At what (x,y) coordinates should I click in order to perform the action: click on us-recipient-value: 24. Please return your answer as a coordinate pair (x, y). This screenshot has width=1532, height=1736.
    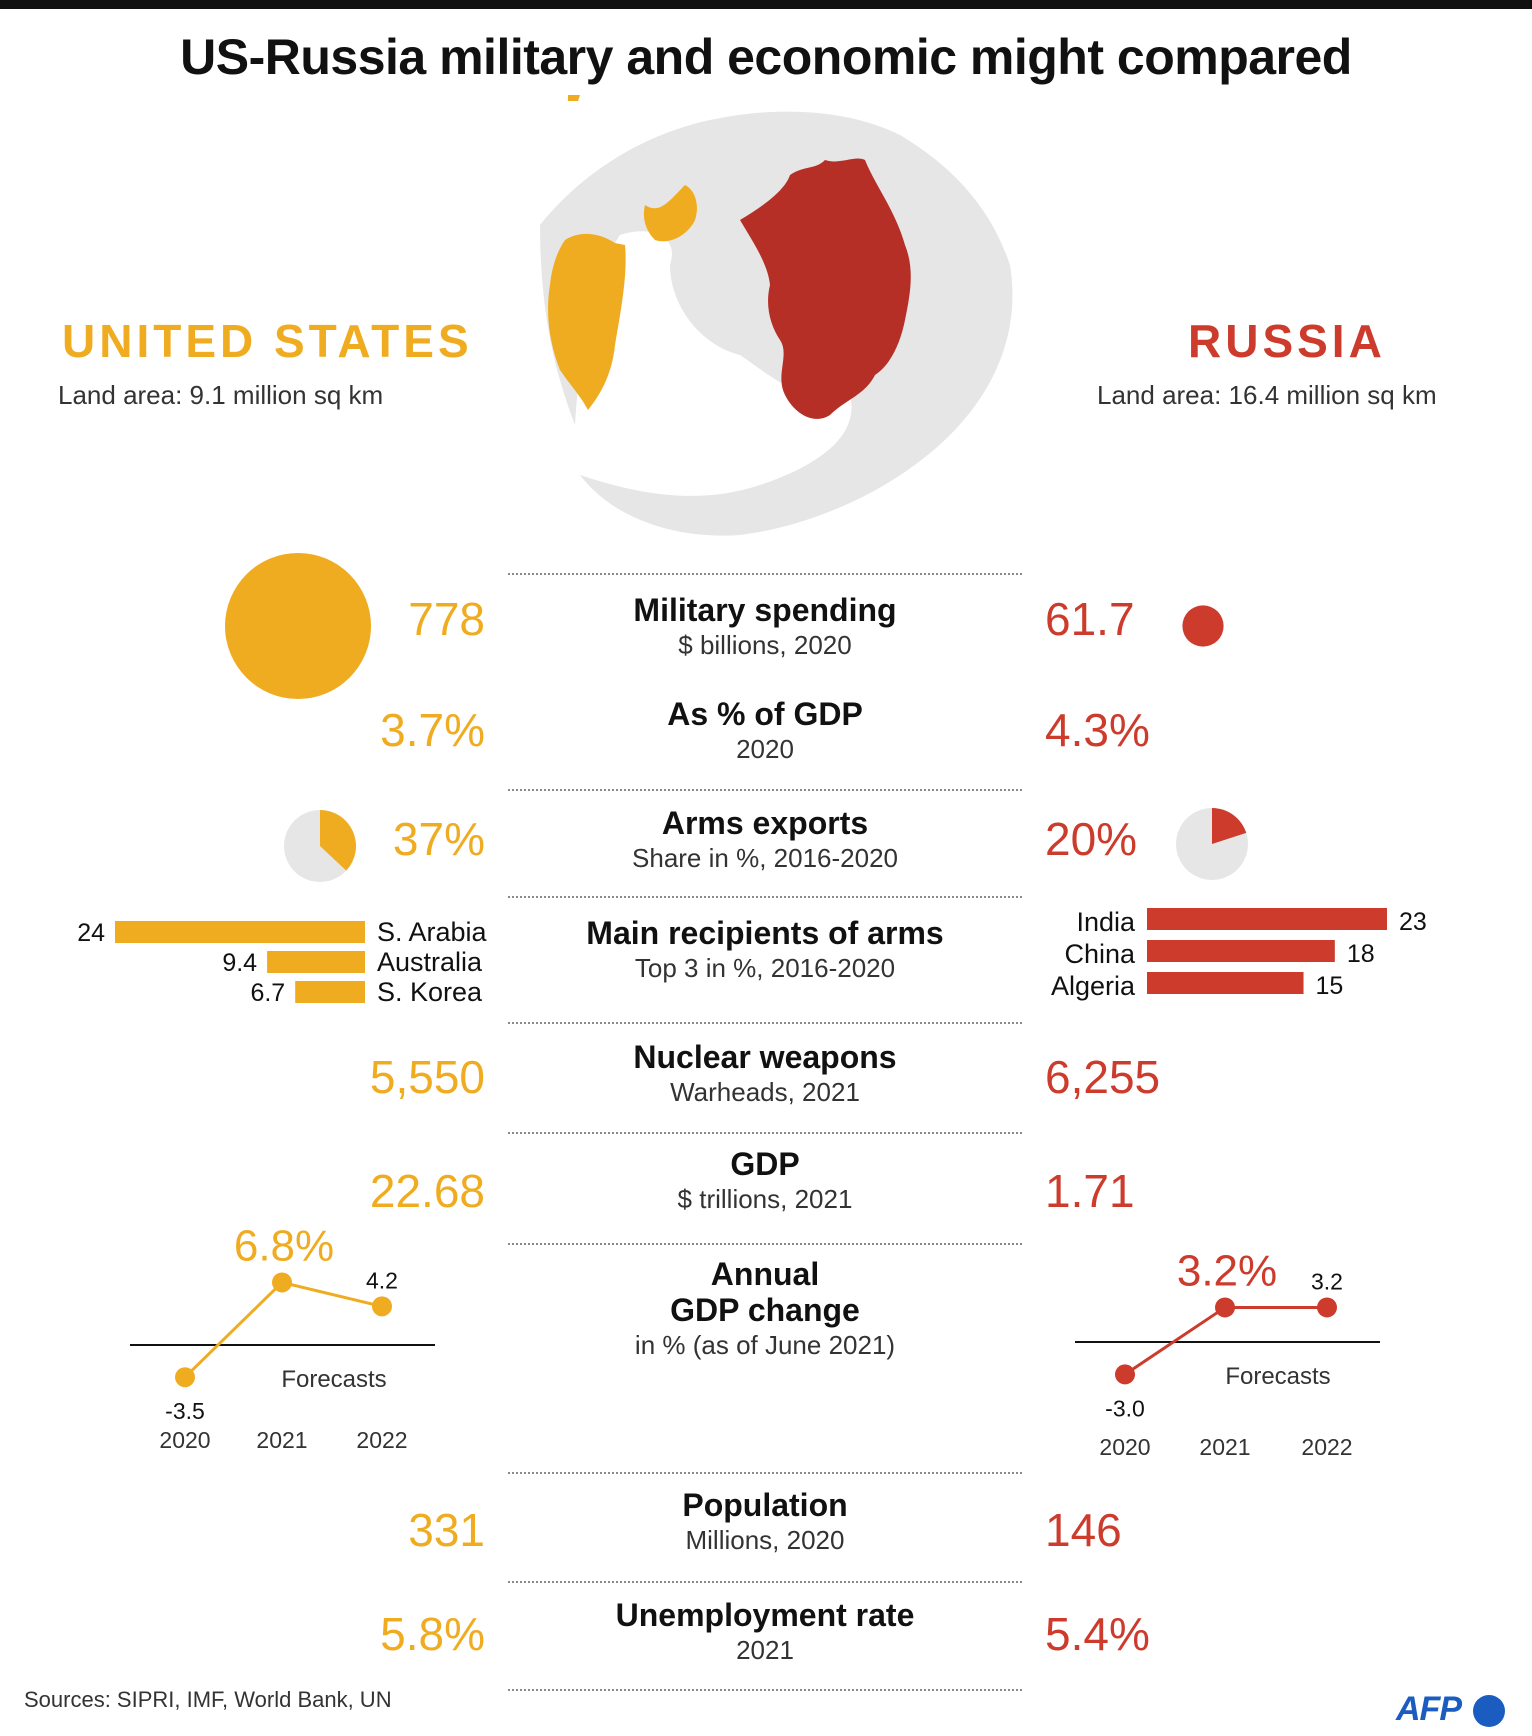
    Looking at the image, I should click on (91, 933).